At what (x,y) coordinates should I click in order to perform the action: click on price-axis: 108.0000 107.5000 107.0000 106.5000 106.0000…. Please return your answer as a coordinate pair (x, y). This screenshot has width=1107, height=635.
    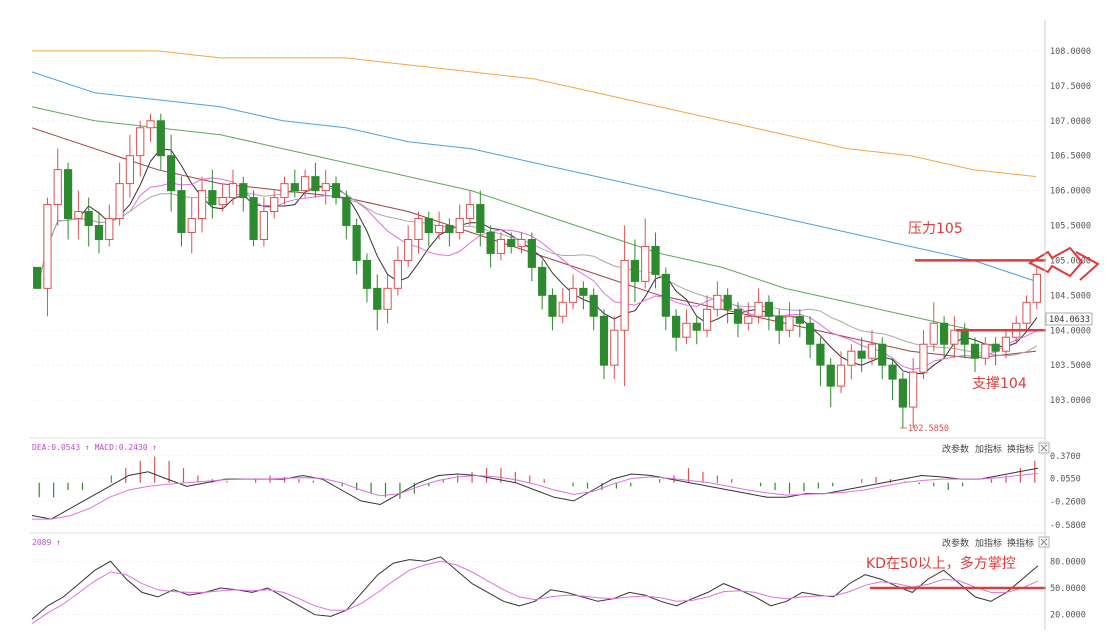
    Looking at the image, I should click on (1070, 226).